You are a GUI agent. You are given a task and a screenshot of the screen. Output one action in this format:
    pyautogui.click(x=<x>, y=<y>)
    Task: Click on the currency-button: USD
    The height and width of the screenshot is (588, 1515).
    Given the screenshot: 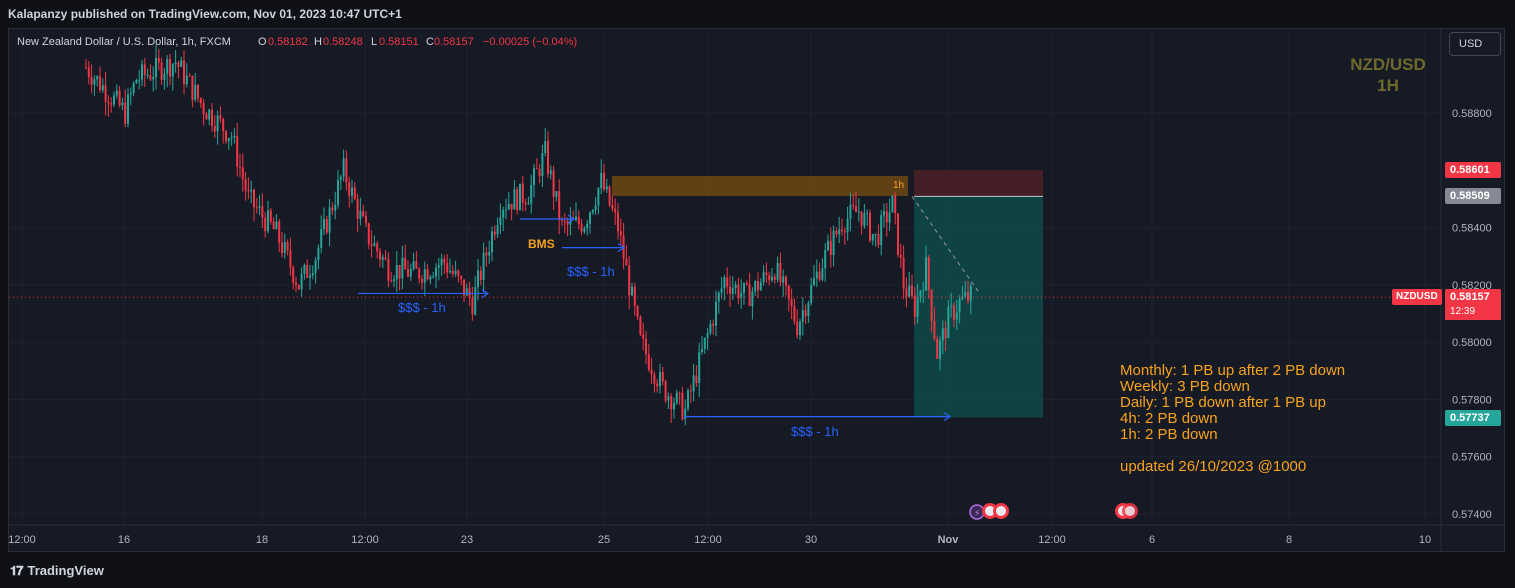 What is the action you would take?
    pyautogui.click(x=1475, y=44)
    